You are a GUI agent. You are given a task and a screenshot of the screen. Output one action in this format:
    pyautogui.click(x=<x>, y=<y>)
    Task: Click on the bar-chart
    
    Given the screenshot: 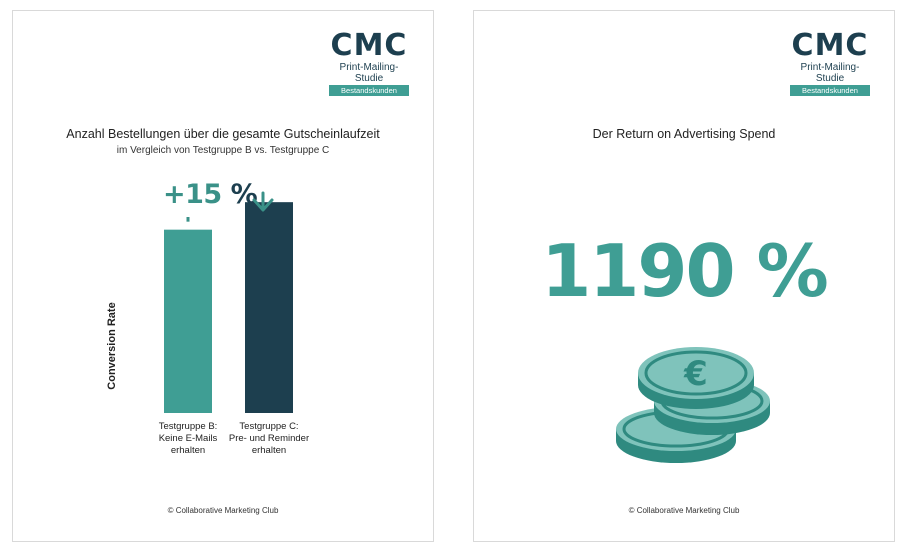 What is the action you would take?
    pyautogui.click(x=228, y=302)
    